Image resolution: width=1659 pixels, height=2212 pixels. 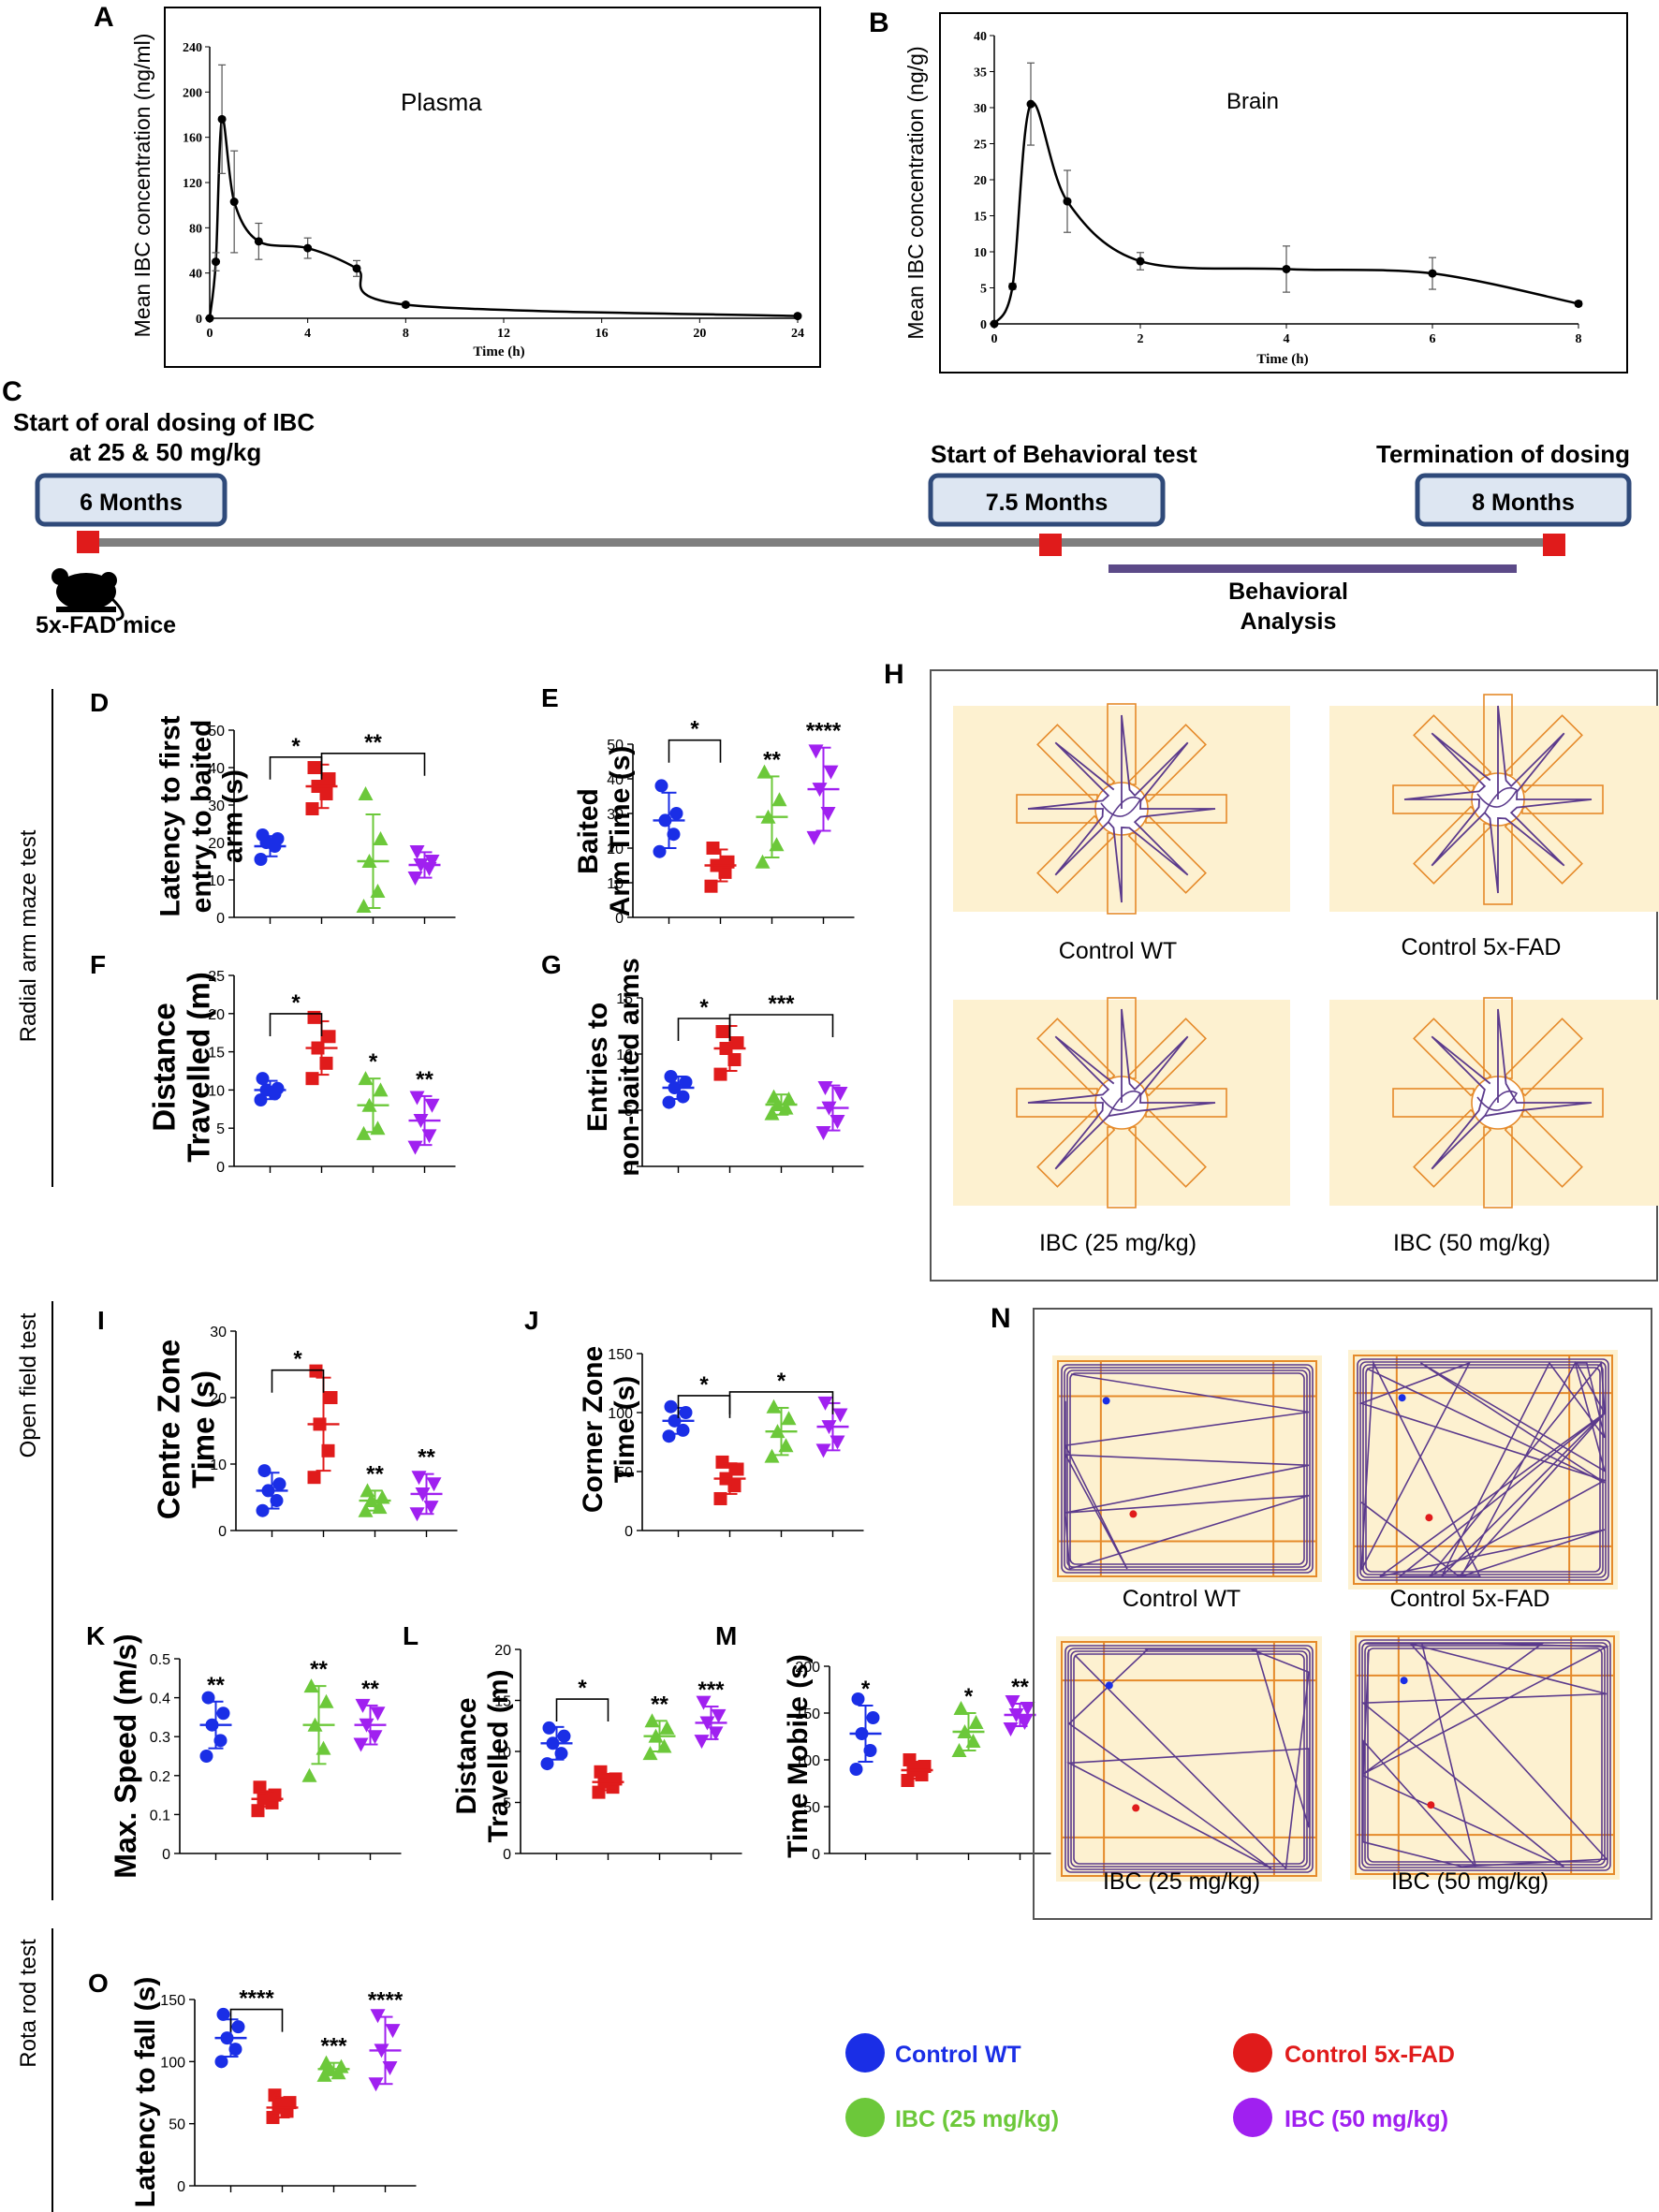 I want to click on arena-border, so click(x=1187, y=1468).